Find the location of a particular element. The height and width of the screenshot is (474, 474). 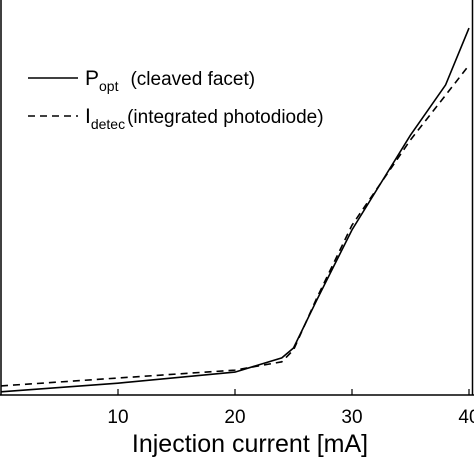

x-tick-label: 10 is located at coordinates (117, 417).